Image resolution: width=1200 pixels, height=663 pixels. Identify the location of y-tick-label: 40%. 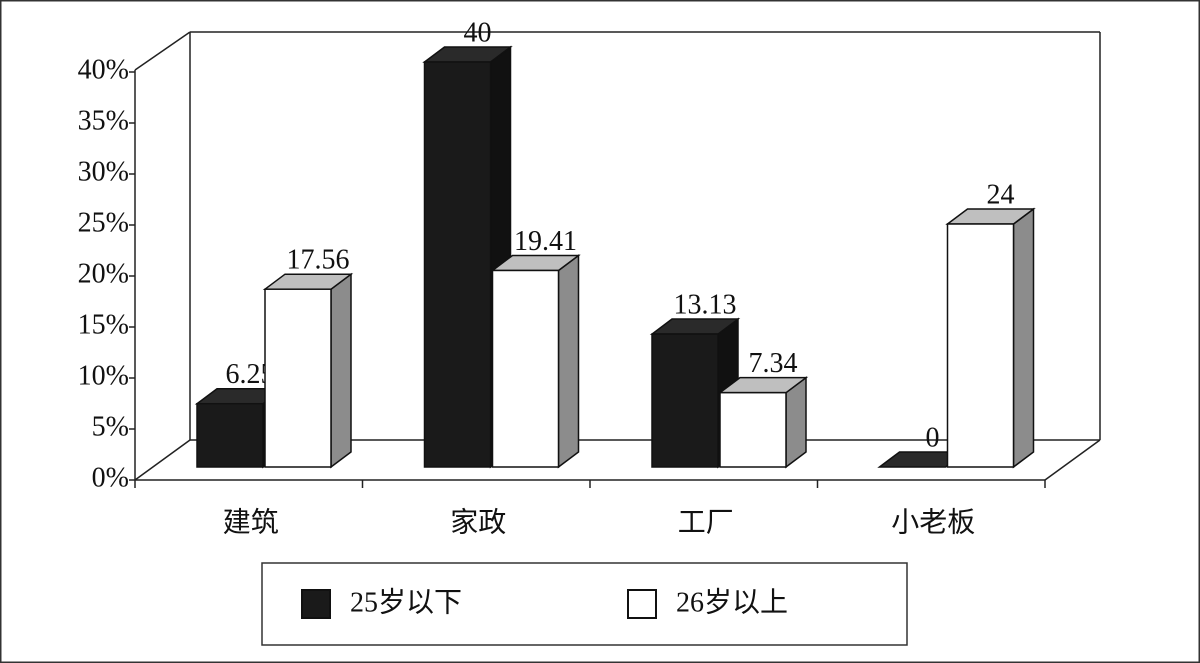
(103, 69).